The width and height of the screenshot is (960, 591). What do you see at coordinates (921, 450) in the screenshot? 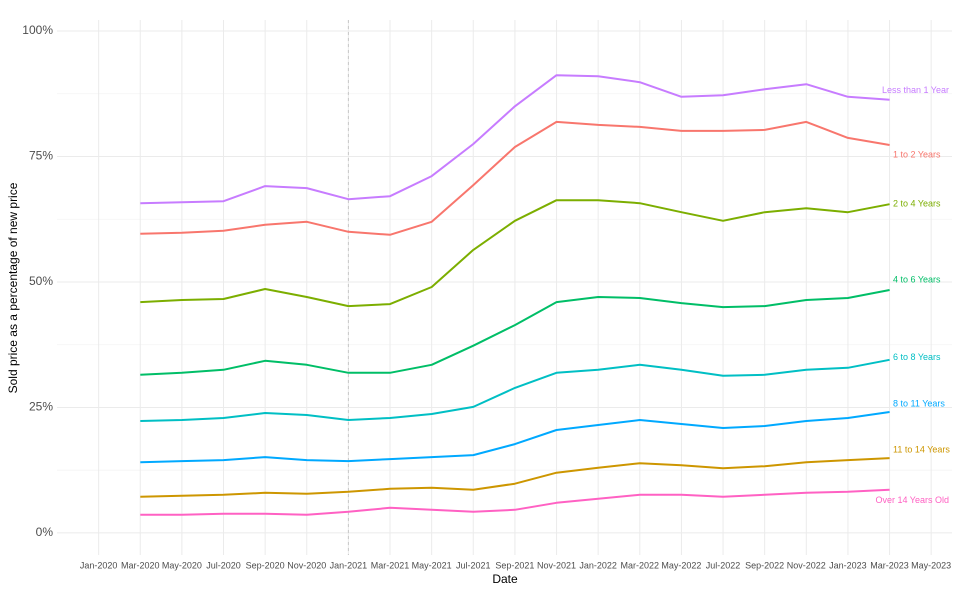
I see `series-label: 11 to 14 Years` at bounding box center [921, 450].